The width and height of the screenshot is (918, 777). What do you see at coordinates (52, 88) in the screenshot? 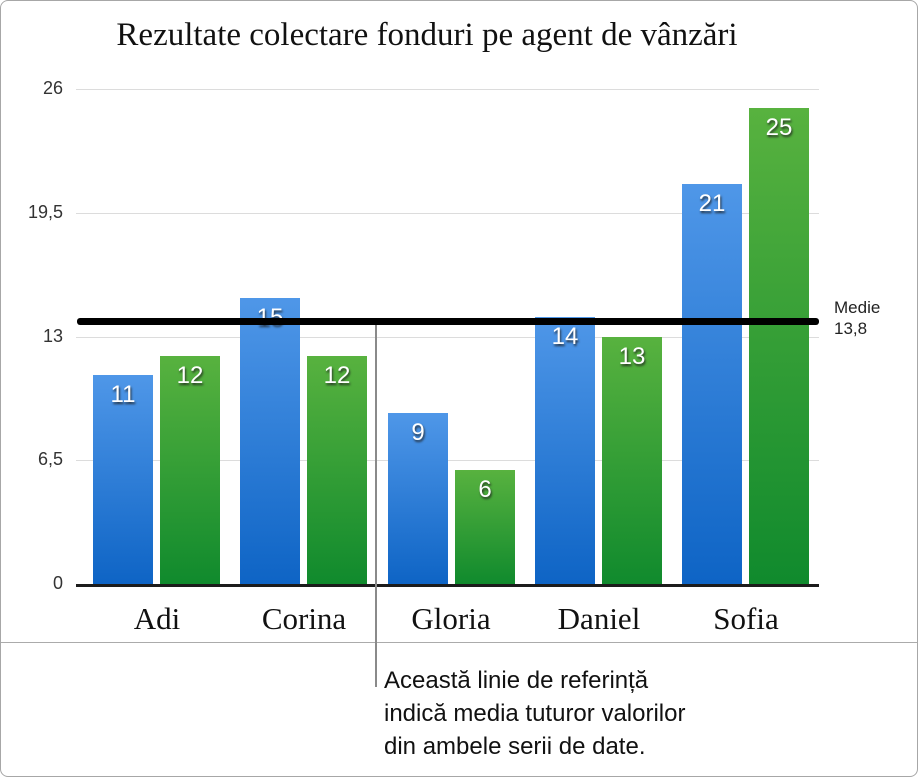
I see `y-axis-tick-label: 26` at bounding box center [52, 88].